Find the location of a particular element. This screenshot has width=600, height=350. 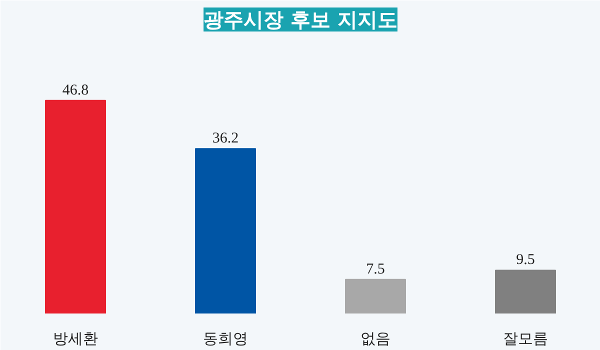

x-tick-label: 동희영 is located at coordinates (225, 339).